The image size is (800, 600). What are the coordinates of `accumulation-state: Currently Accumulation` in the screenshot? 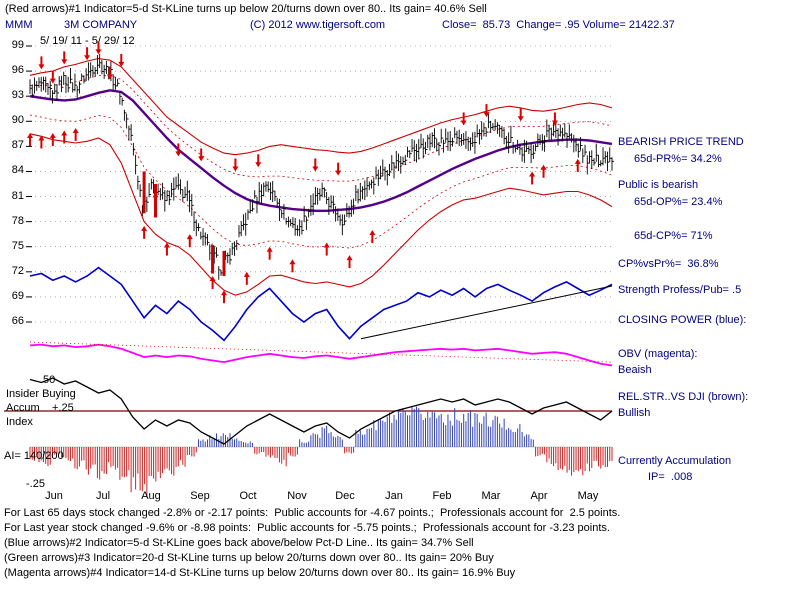 It's located at (675, 461).